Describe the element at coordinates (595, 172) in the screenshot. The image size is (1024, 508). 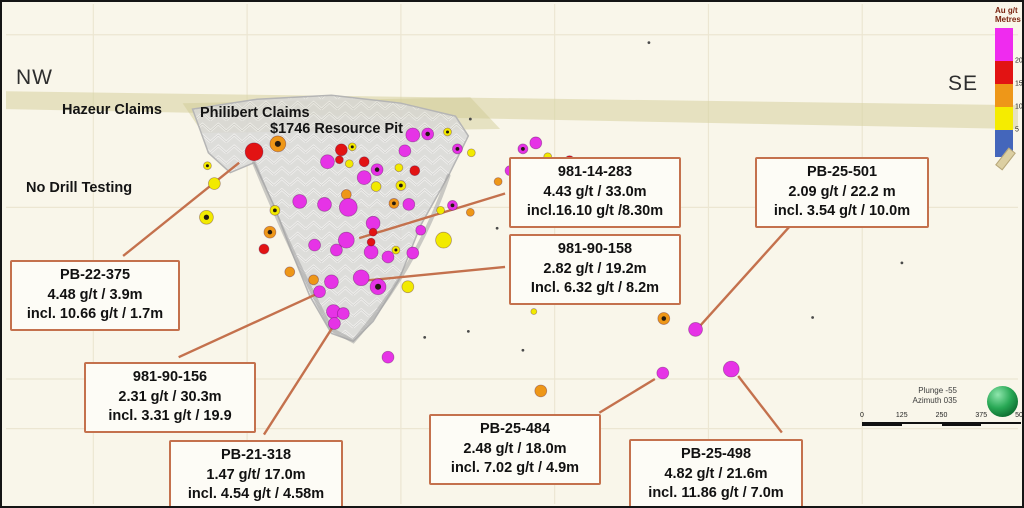
I see `drillhole-id: 981-14-283` at that location.